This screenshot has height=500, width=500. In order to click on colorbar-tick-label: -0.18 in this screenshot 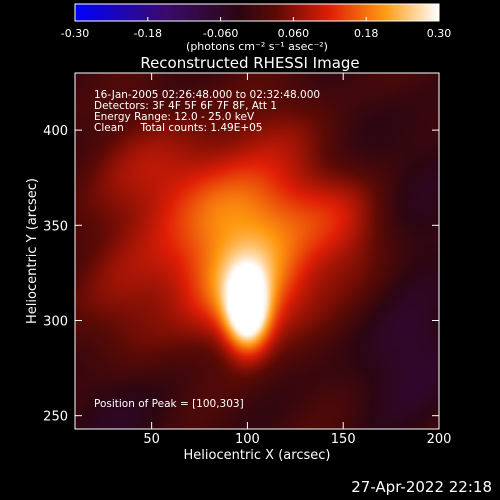, I will do `click(148, 33)`.